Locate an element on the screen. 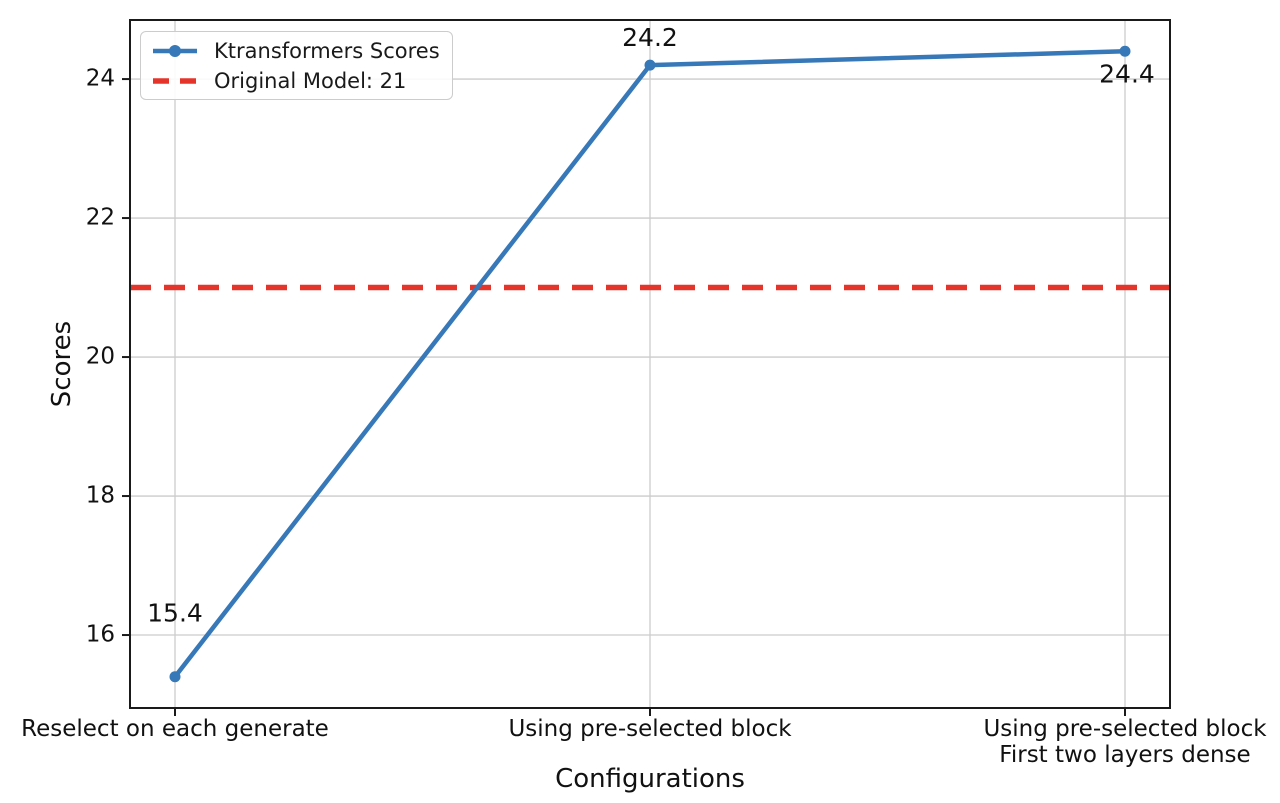 This screenshot has width=1280, height=803. y-tick-label: 16 is located at coordinates (100, 635).